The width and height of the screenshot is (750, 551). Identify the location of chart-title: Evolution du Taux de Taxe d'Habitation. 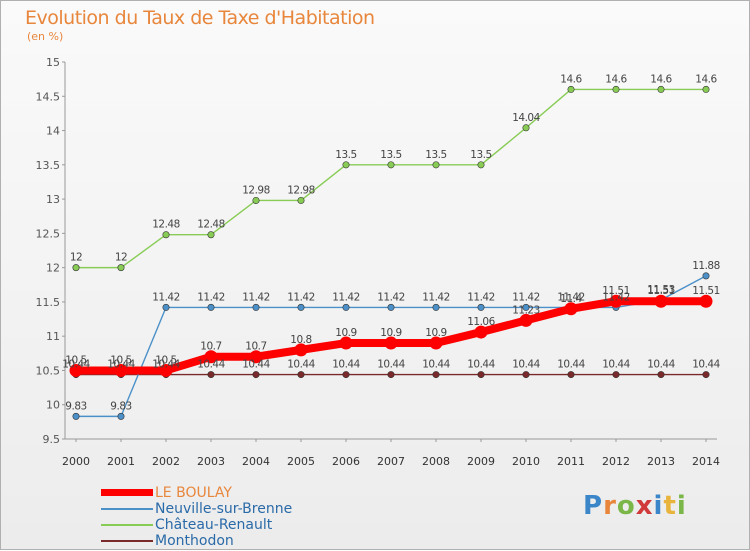
(200, 18).